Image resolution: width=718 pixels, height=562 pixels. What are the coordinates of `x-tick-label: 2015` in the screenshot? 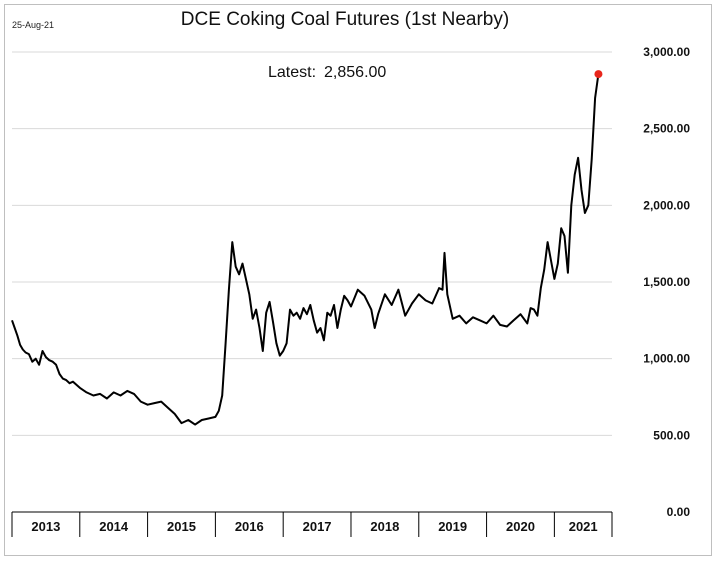 It's located at (181, 526).